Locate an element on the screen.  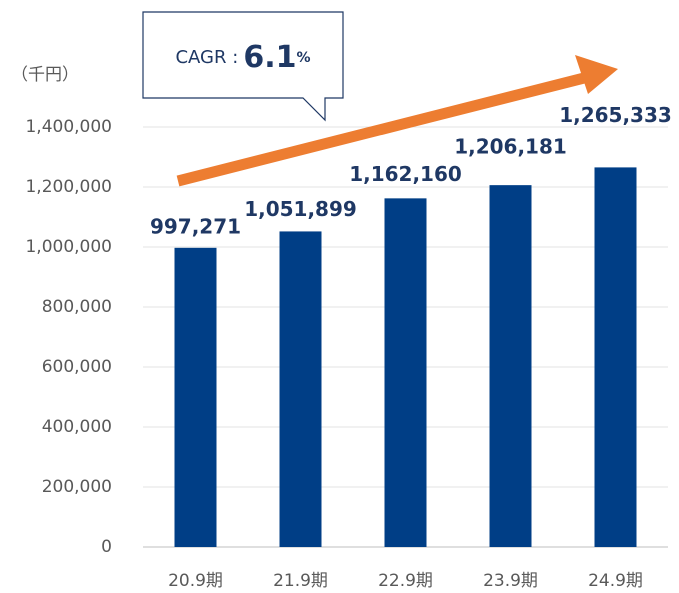
cagr-prefix: CAGR : is located at coordinates (206, 57).